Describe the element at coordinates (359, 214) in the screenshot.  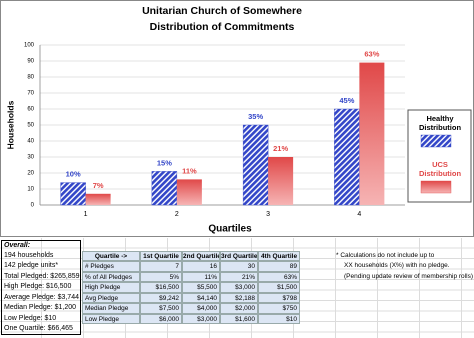
I see `x-tick-label: 4` at that location.